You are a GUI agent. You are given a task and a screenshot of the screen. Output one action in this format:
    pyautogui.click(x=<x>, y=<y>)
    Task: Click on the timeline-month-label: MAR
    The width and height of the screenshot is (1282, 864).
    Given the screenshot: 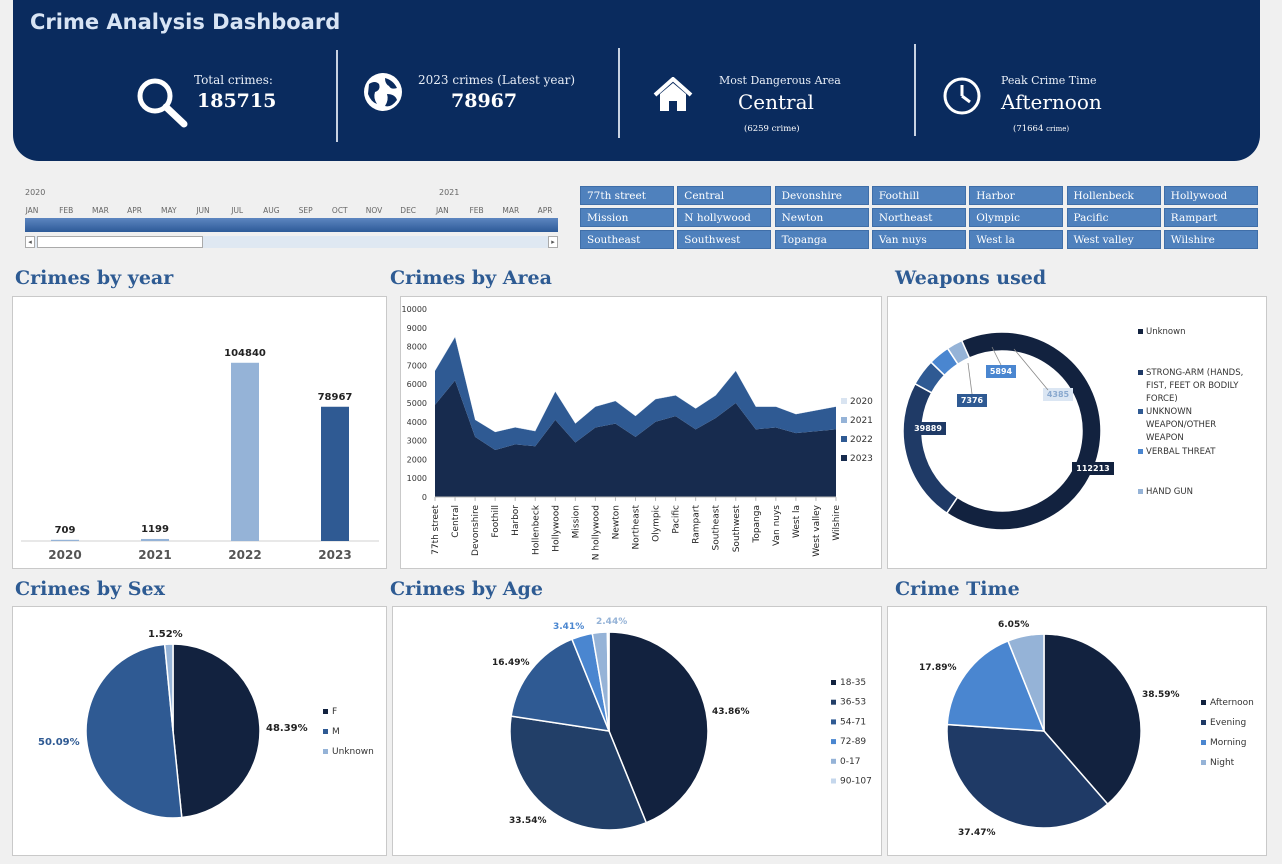 What is the action you would take?
    pyautogui.click(x=100, y=210)
    